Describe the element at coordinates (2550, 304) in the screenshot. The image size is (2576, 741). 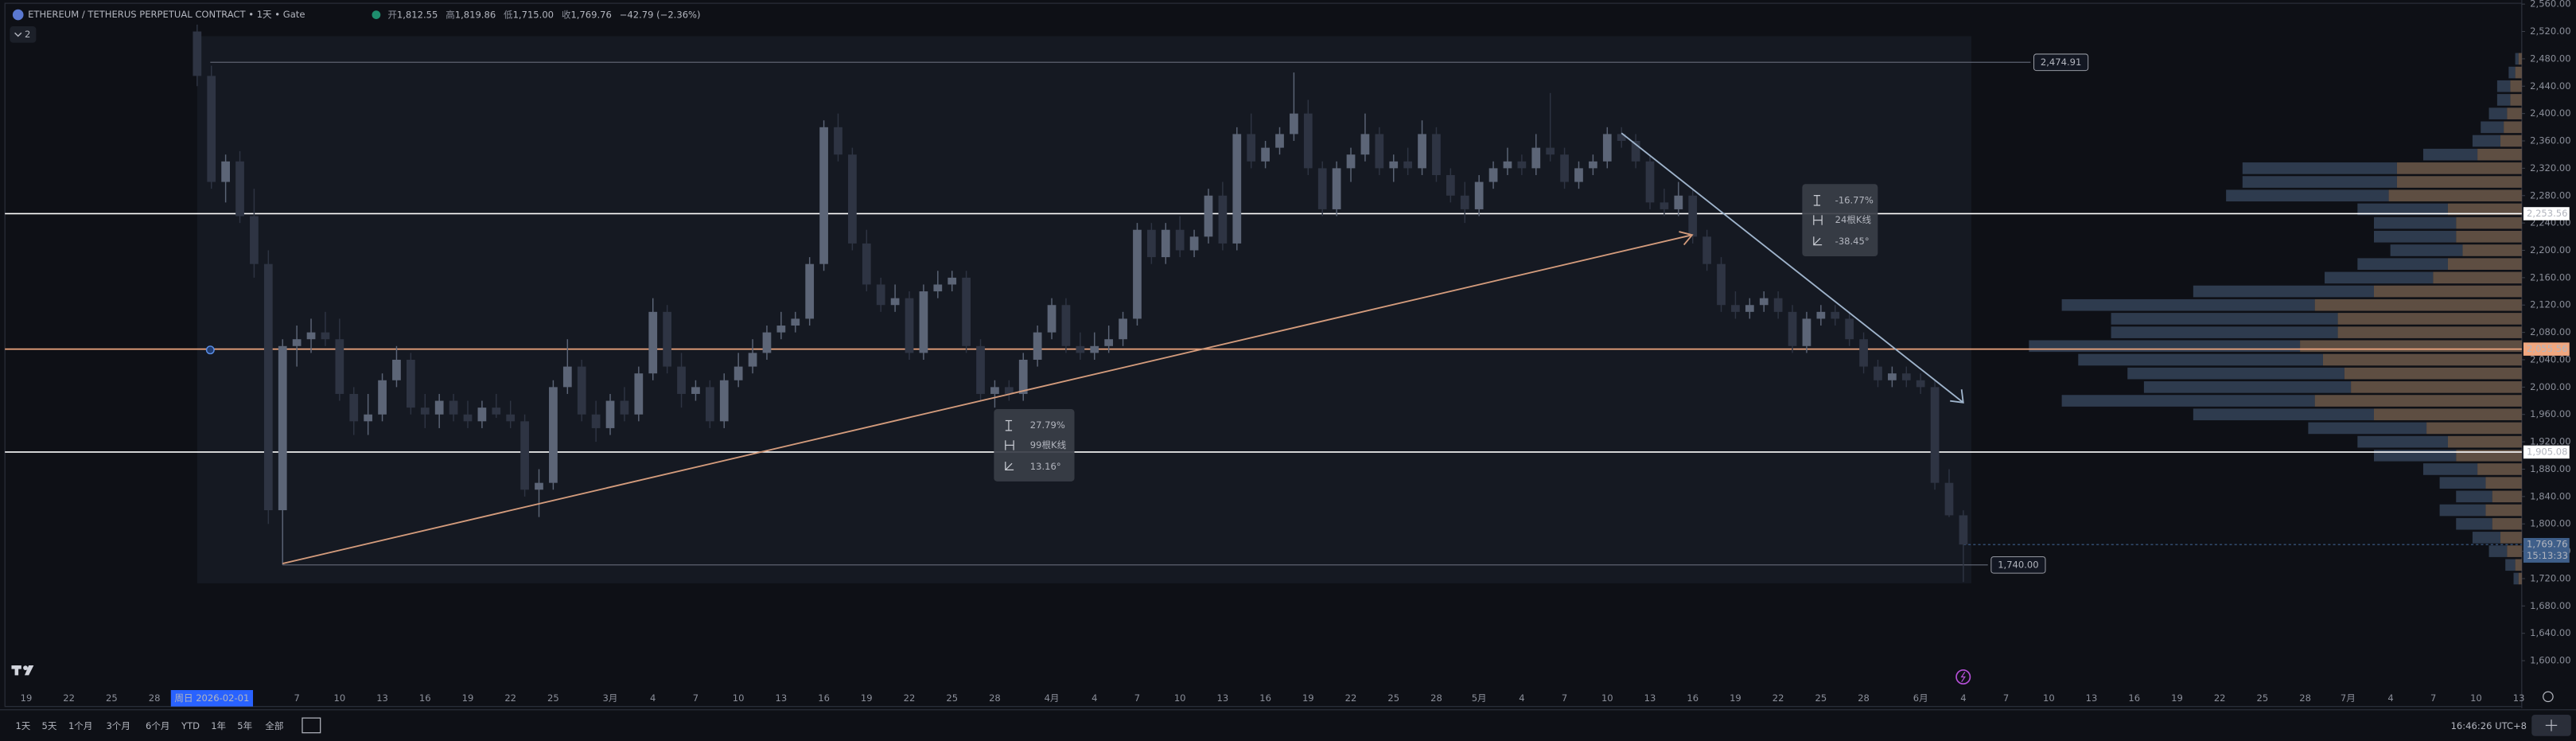
I see `y-tick-label: 2,120.00` at that location.